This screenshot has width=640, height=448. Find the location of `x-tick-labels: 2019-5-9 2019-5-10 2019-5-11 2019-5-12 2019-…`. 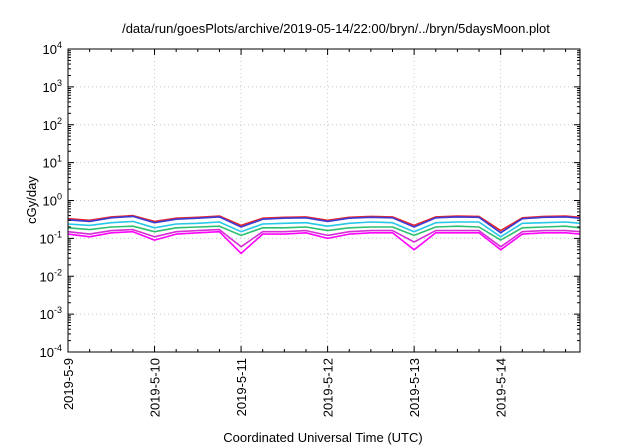

x-tick-labels: 2019-5-9 2019-5-10 2019-5-11 2019-5-12 2019-… is located at coordinates (285, 387).